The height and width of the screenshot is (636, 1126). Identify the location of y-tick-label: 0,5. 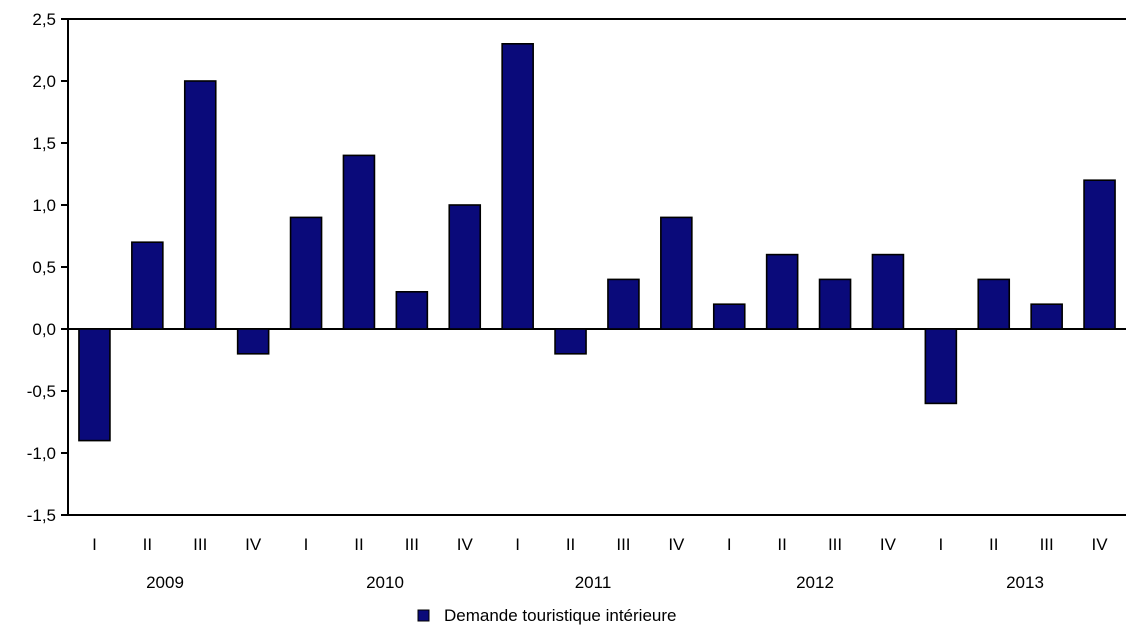
(44, 267).